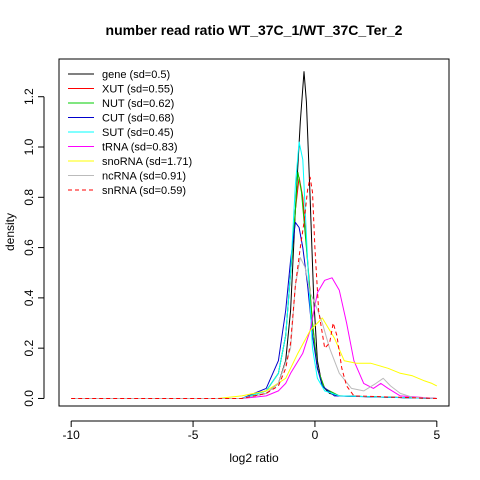 This screenshot has height=480, width=480. I want to click on y-tick-label: 0.0, so click(29, 398).